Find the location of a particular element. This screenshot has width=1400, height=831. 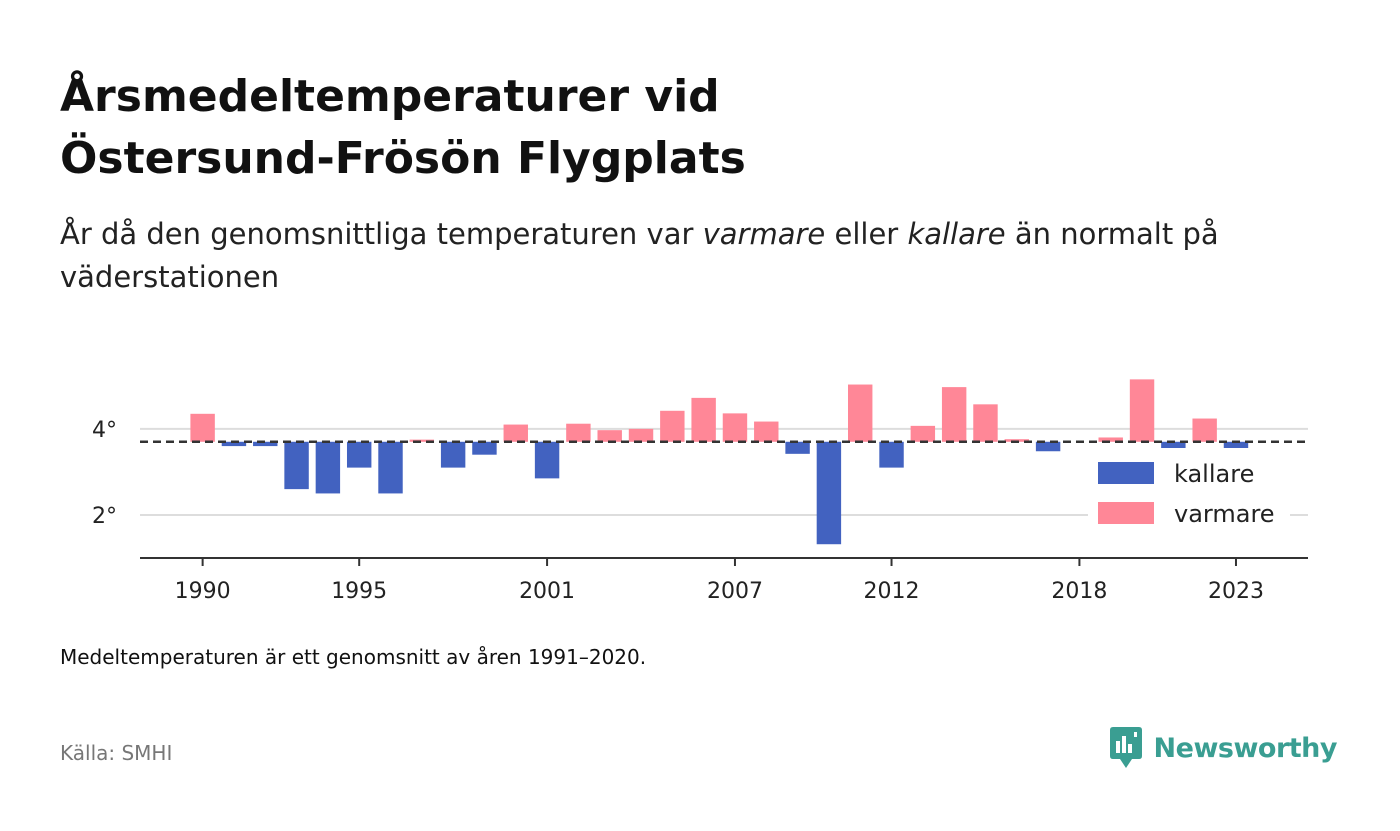

y-tick-label: 2° is located at coordinates (104, 516).